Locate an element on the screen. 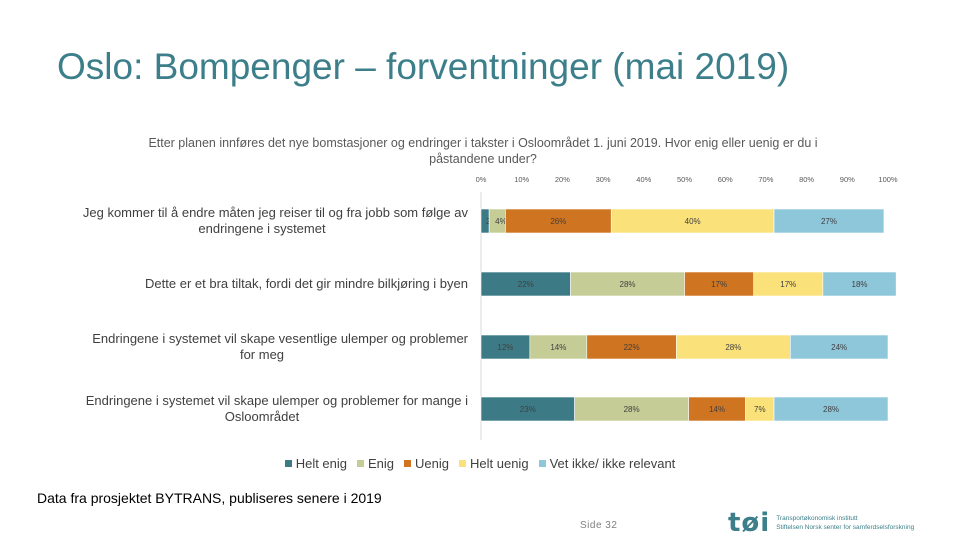  data-label: 12% is located at coordinates (505, 347).